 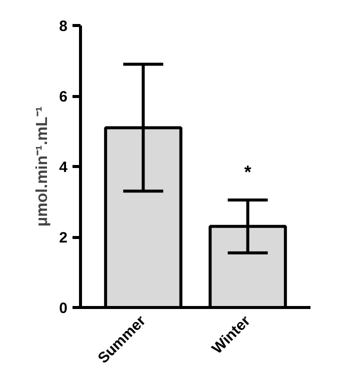 What do you see at coordinates (248, 172) in the screenshot?
I see `annotation: *` at bounding box center [248, 172].